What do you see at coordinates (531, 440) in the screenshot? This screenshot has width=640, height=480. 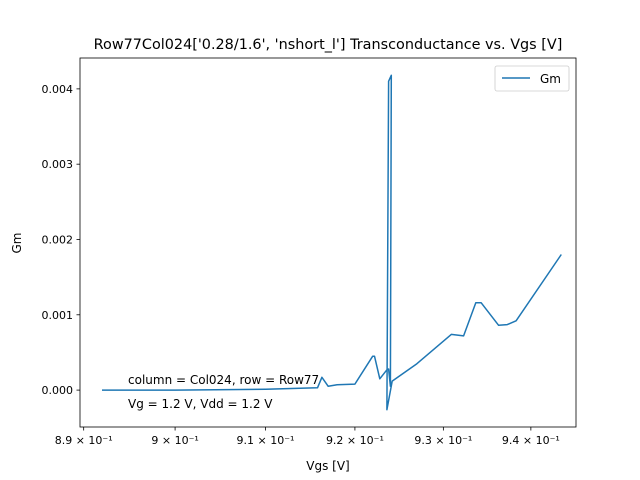 I see `x-tick-label: 9.4 × 10⁻¹` at bounding box center [531, 440].